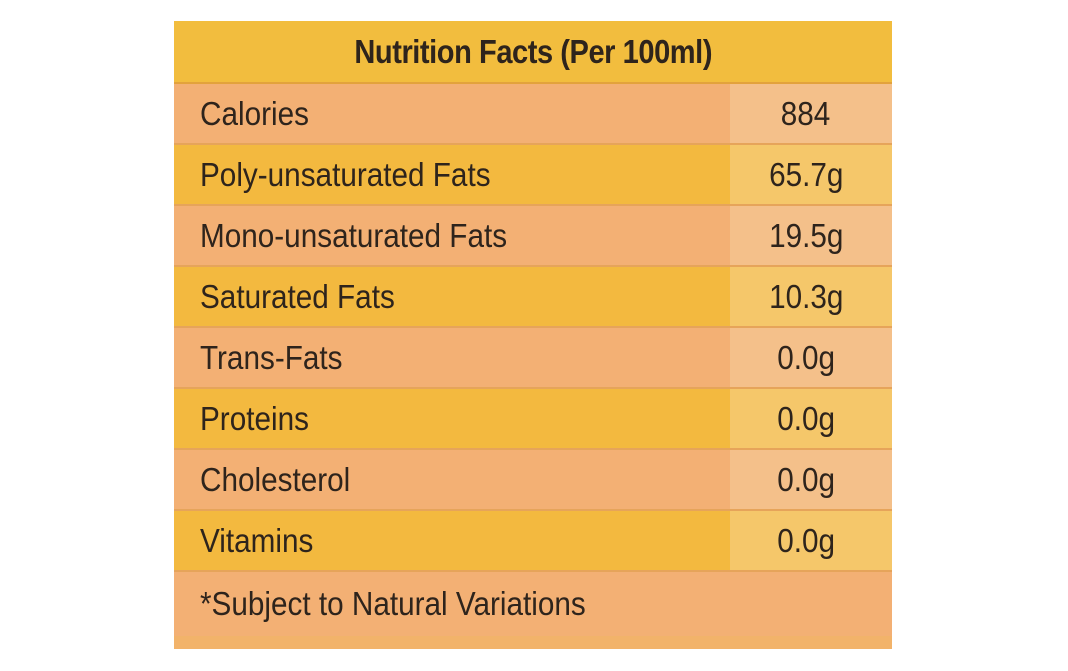 This screenshot has height=671, width=1068. I want to click on table-row-saturated-fats: Saturated Fats 10.3g, so click(533, 297).